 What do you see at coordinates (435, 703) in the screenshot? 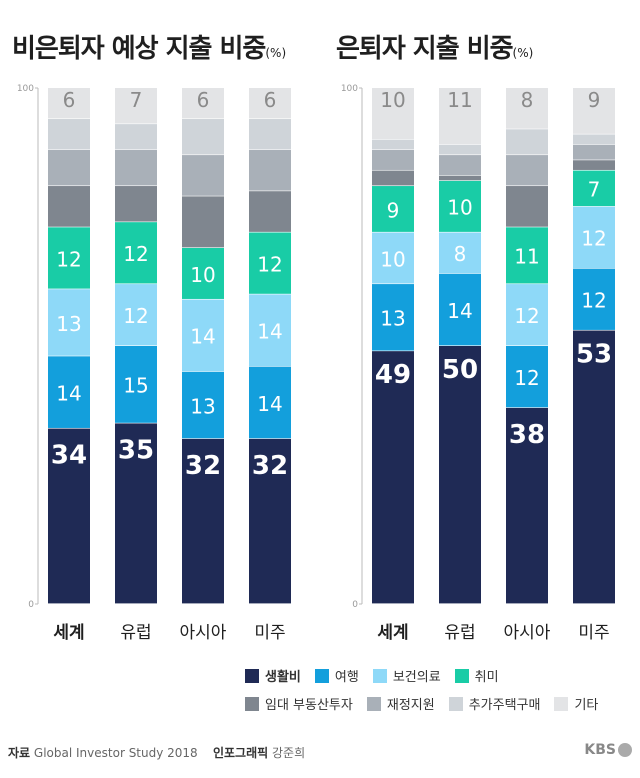
I see `legend-row-2: 임대 부동산투자 재정지원 추가주택구매 기타` at bounding box center [435, 703].